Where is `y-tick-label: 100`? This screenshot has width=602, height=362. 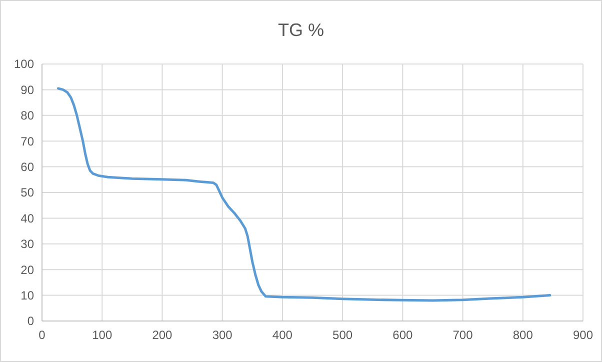
y-tick-label: 100 is located at coordinates (24, 64).